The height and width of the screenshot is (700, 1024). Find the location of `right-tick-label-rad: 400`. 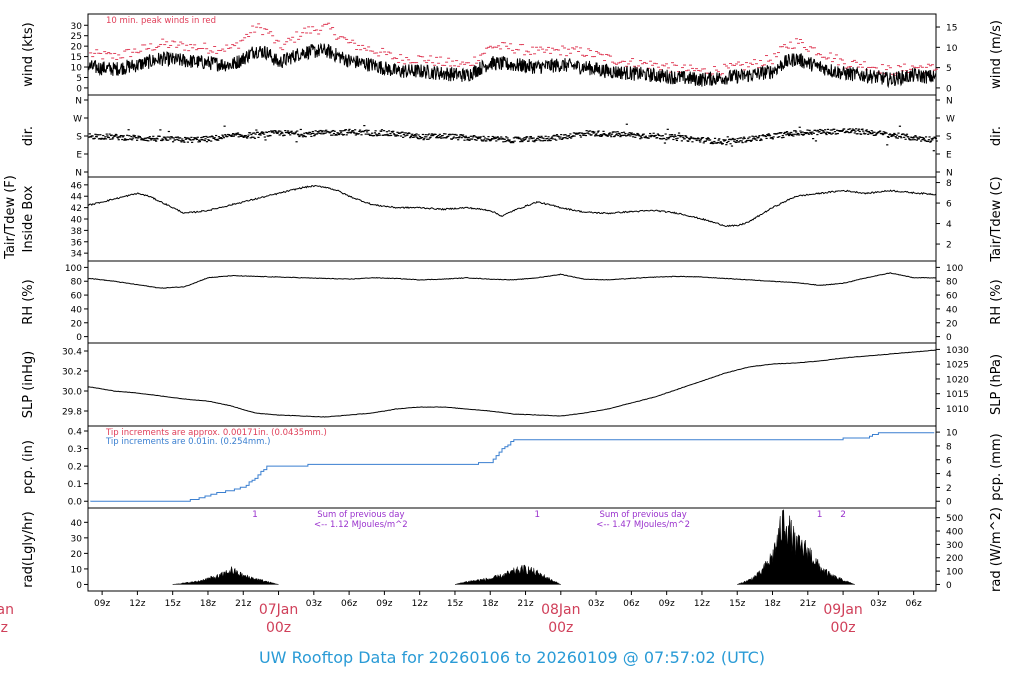

right-tick-label-rad: 400 is located at coordinates (954, 533).